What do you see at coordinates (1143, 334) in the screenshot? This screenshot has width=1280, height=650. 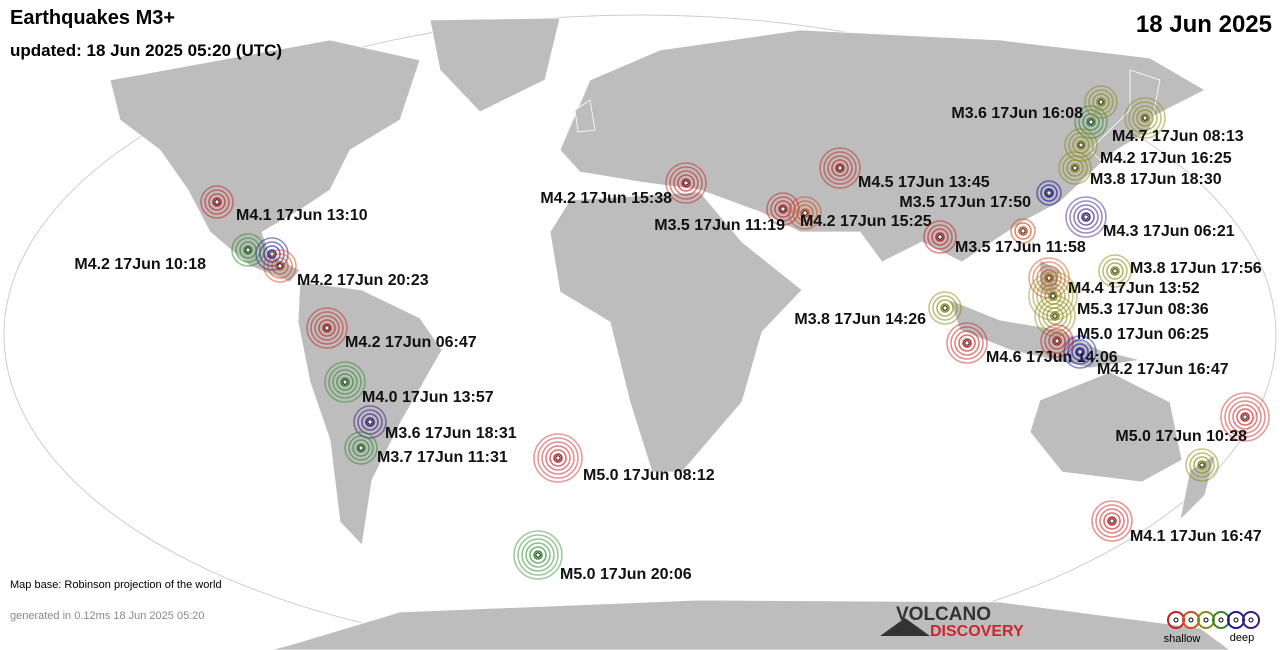 I see `quake-label: M5.0 17Jun 06:25` at bounding box center [1143, 334].